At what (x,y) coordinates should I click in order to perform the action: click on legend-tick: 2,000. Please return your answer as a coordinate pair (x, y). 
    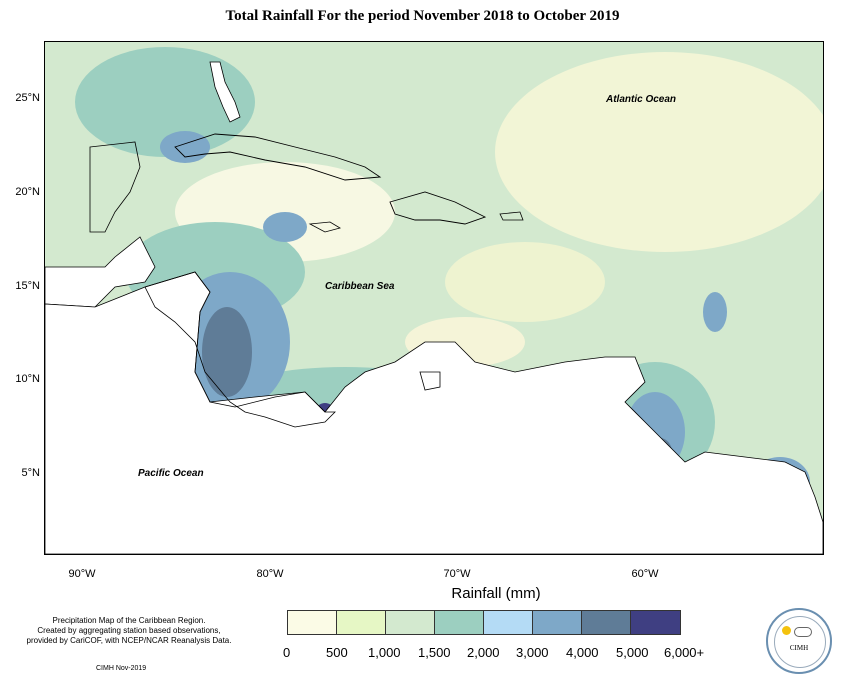
    Looking at the image, I should click on (483, 652).